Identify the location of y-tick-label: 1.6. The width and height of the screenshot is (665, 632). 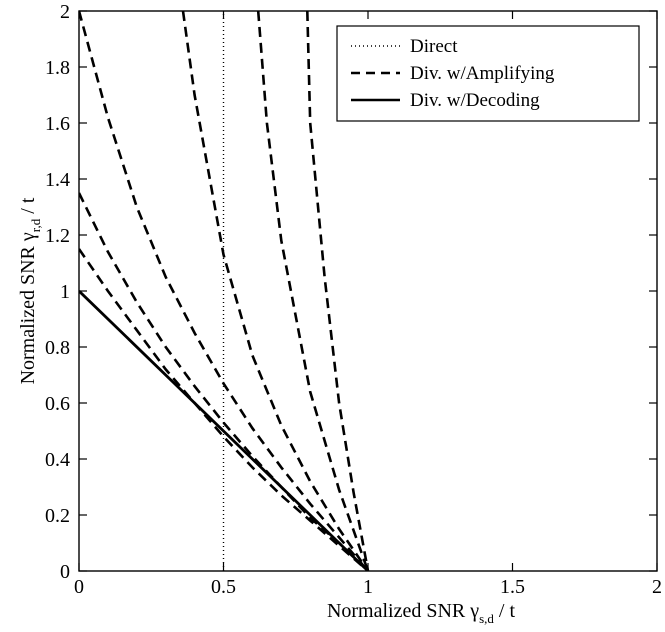
(57, 124).